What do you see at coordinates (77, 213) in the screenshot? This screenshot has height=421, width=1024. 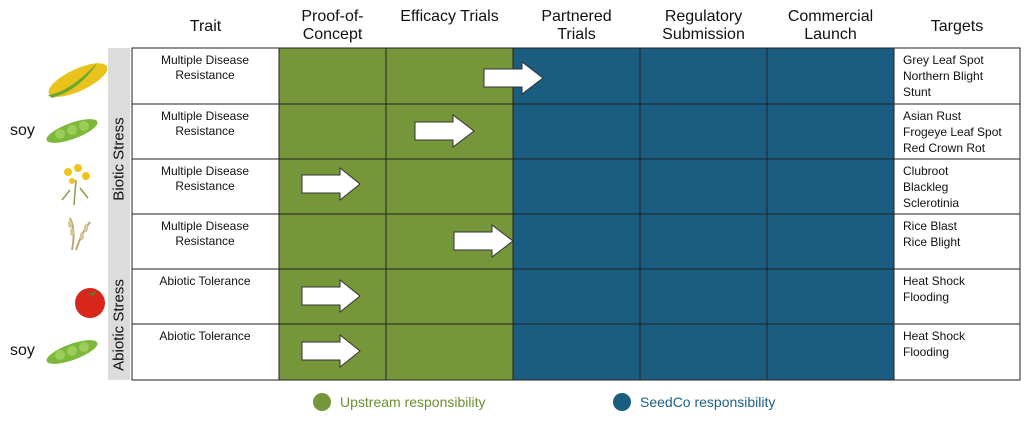 I see `crop-icons` at bounding box center [77, 213].